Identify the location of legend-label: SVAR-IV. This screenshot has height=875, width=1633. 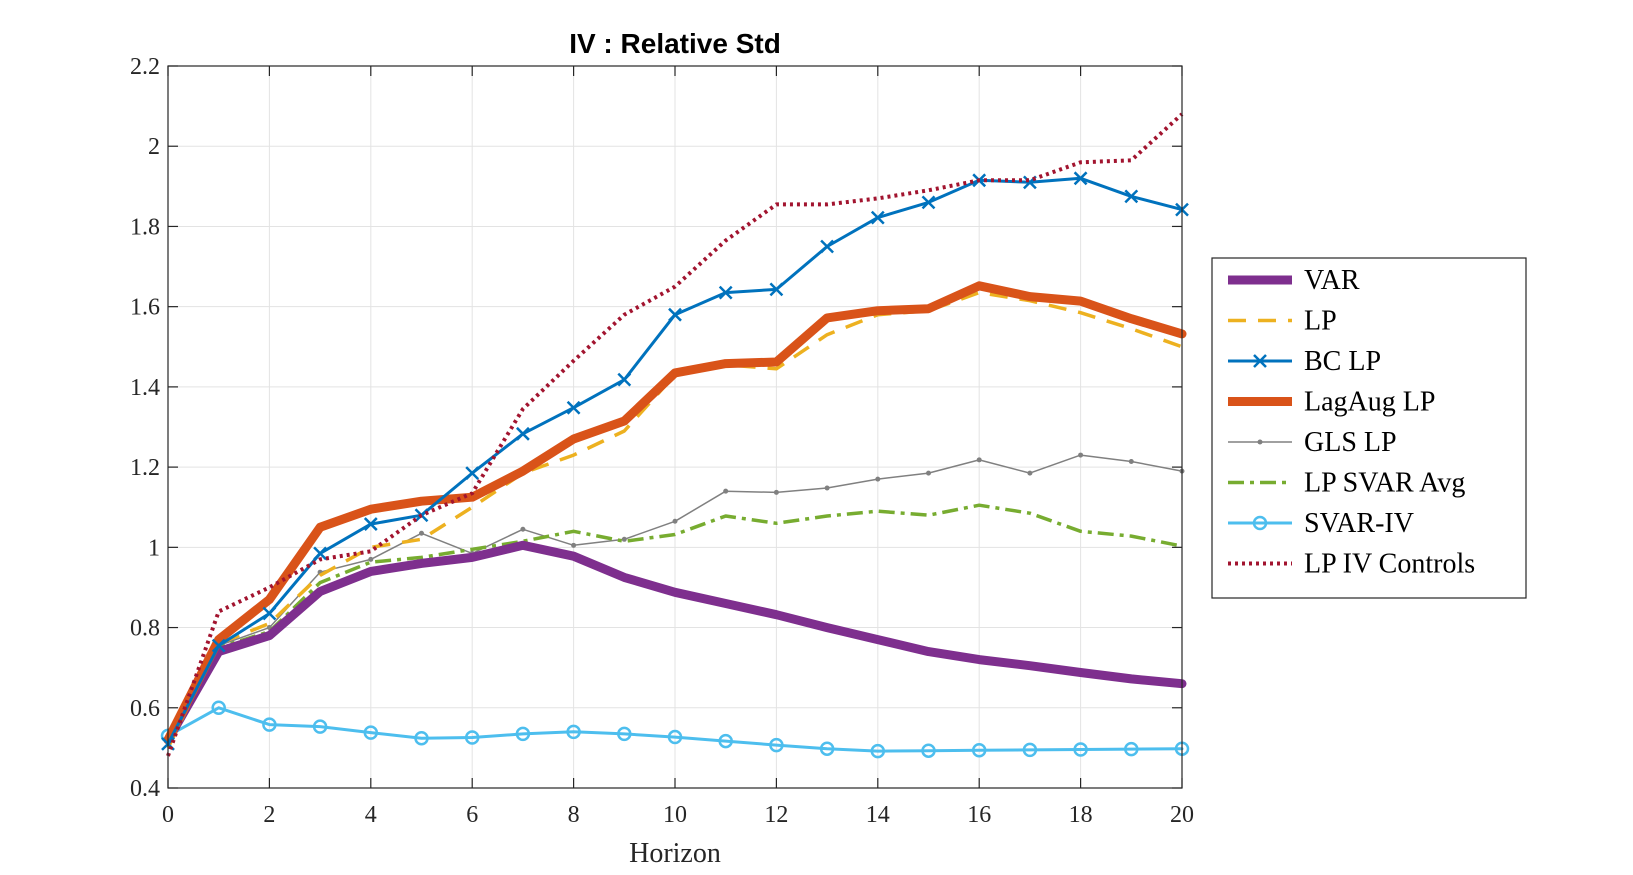
(1359, 523).